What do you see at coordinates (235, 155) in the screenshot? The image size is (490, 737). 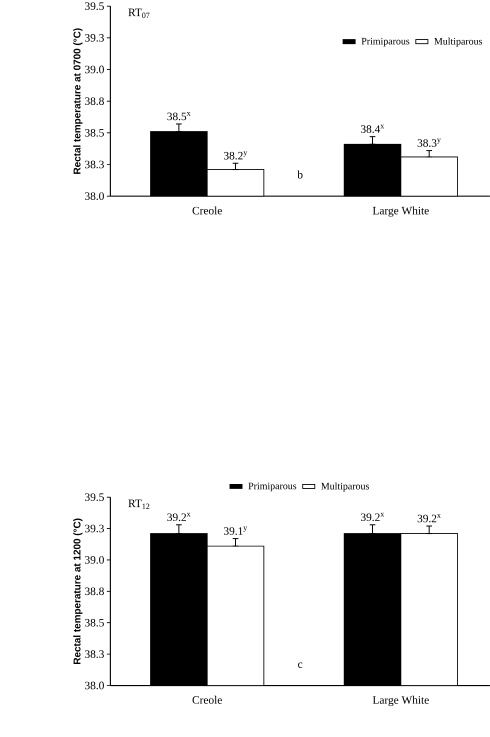 I see `data-label: 38.2$^{y}$` at bounding box center [235, 155].